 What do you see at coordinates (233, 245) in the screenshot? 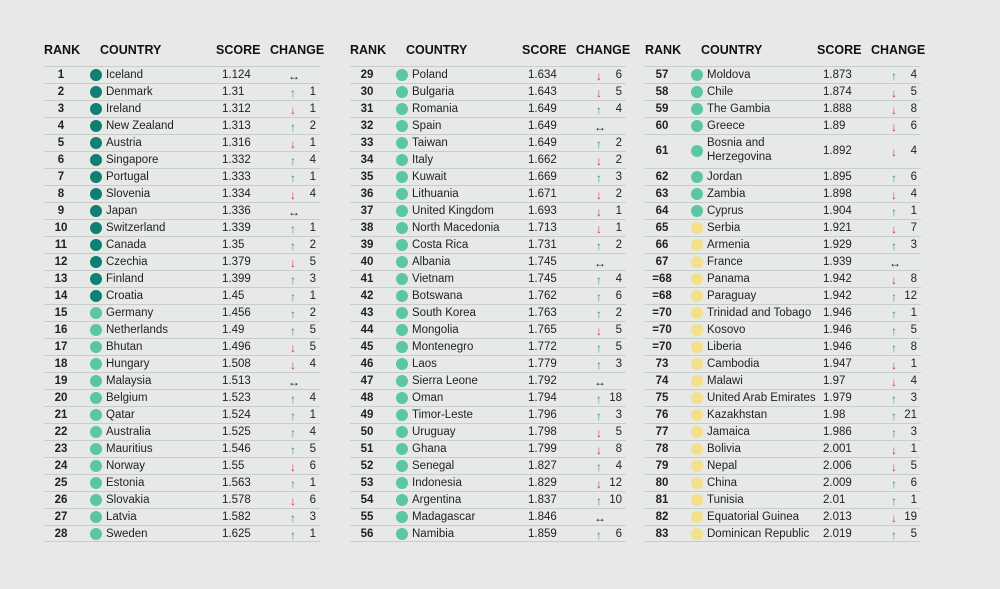
I see `score-cell: 1.35` at bounding box center [233, 245].